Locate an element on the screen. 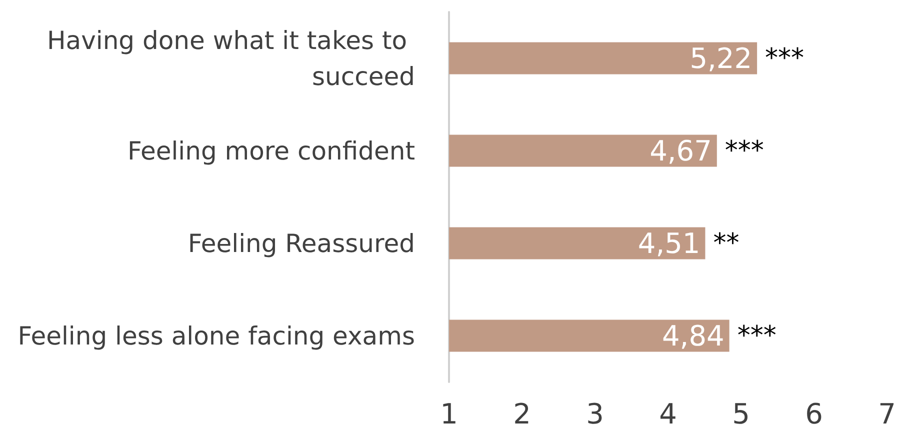 The height and width of the screenshot is (440, 907). annotation: ** is located at coordinates (726, 243).